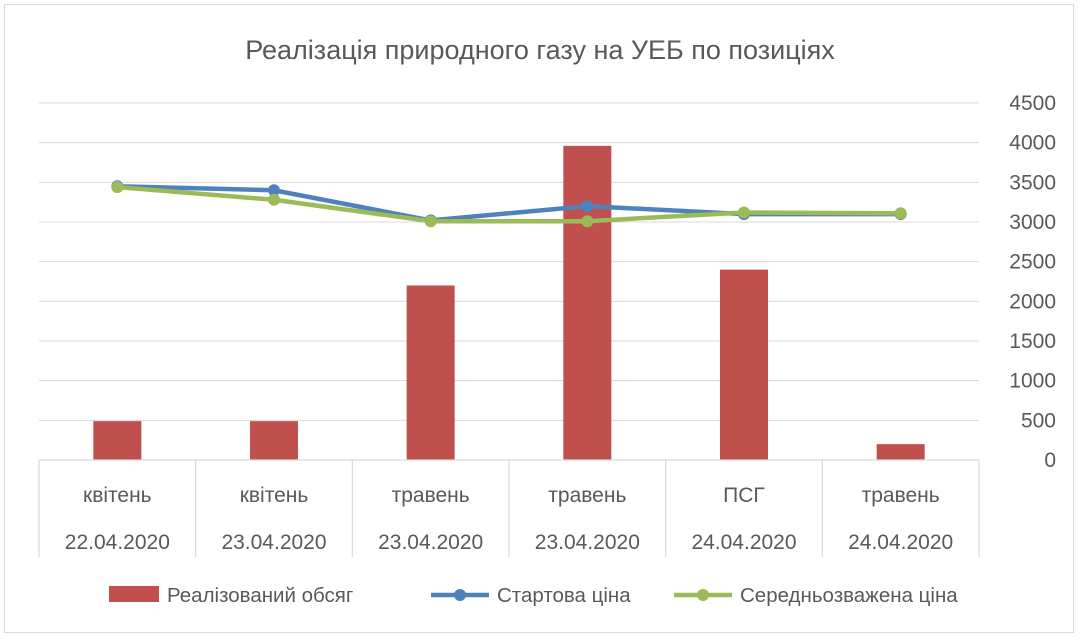 This screenshot has height=639, width=1080. What do you see at coordinates (1032, 143) in the screenshot?
I see `y-tick-label: 4000` at bounding box center [1032, 143].